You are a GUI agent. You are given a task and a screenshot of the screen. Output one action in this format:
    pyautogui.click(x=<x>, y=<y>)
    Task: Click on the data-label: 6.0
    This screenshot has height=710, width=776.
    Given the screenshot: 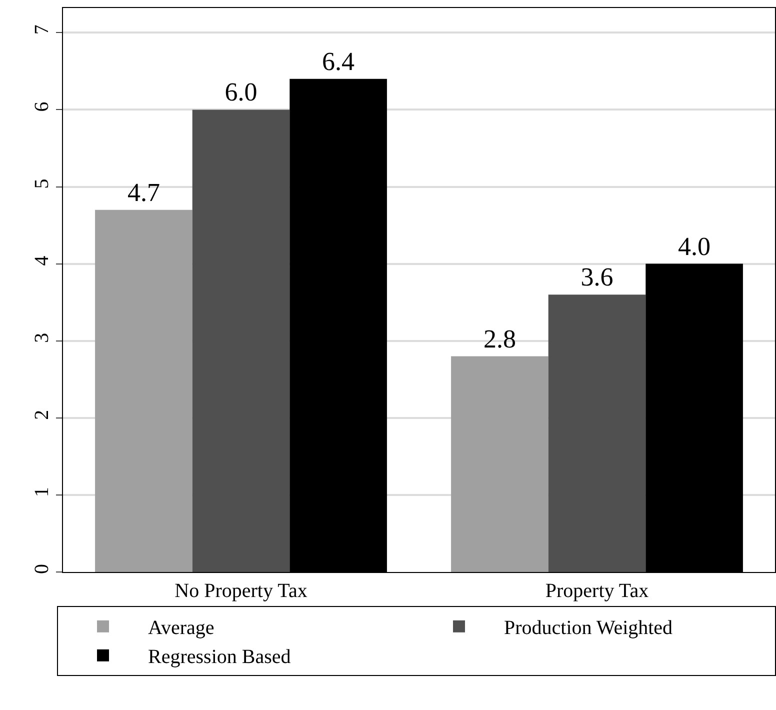 What is the action you would take?
    pyautogui.click(x=241, y=92)
    